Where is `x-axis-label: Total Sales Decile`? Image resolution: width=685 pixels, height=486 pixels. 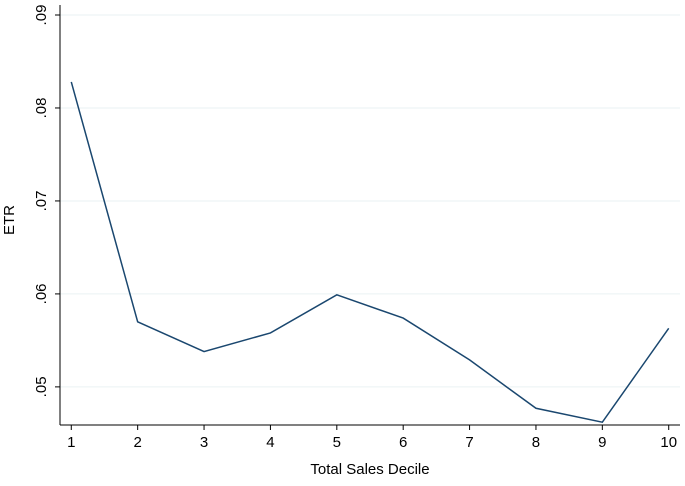 x-axis-label: Total Sales Decile is located at coordinates (369, 469).